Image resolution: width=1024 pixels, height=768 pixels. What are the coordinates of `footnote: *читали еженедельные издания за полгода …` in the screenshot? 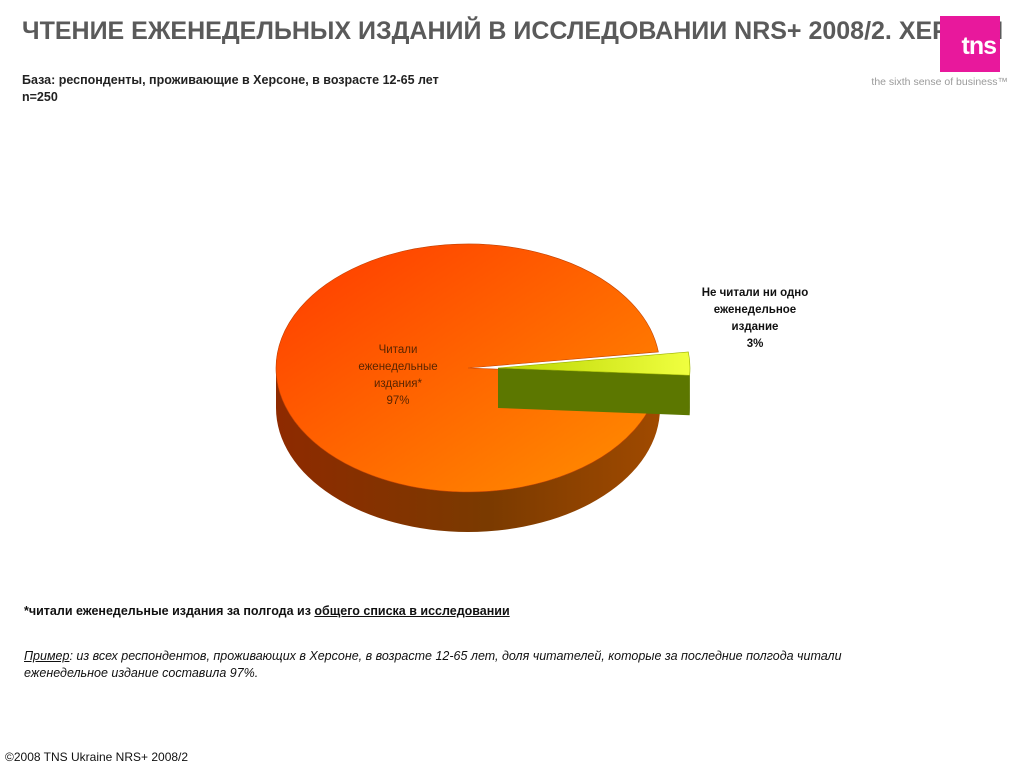 It's located at (267, 611).